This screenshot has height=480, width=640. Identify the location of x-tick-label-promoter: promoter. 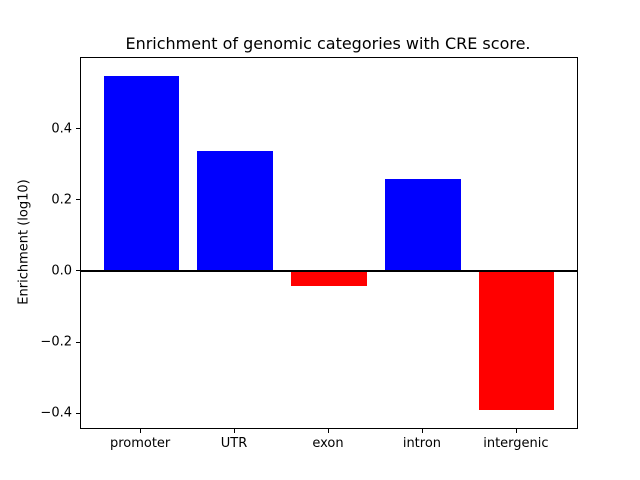
(140, 443).